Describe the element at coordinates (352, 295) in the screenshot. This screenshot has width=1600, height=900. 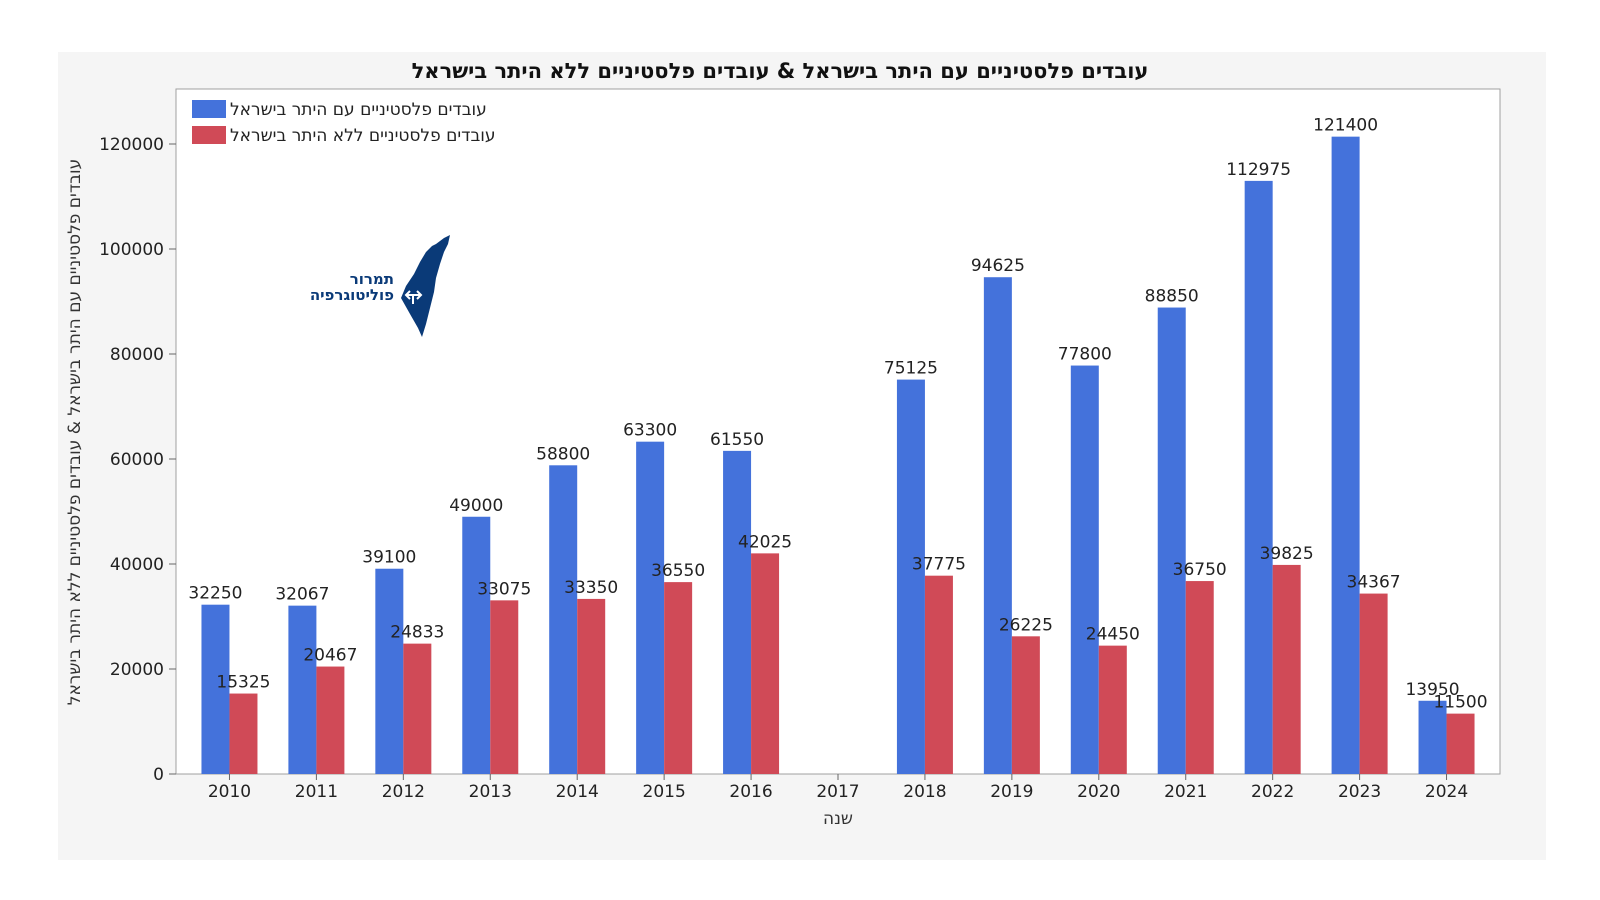
I see `logo-line2: פוליטוגרפיה` at that location.